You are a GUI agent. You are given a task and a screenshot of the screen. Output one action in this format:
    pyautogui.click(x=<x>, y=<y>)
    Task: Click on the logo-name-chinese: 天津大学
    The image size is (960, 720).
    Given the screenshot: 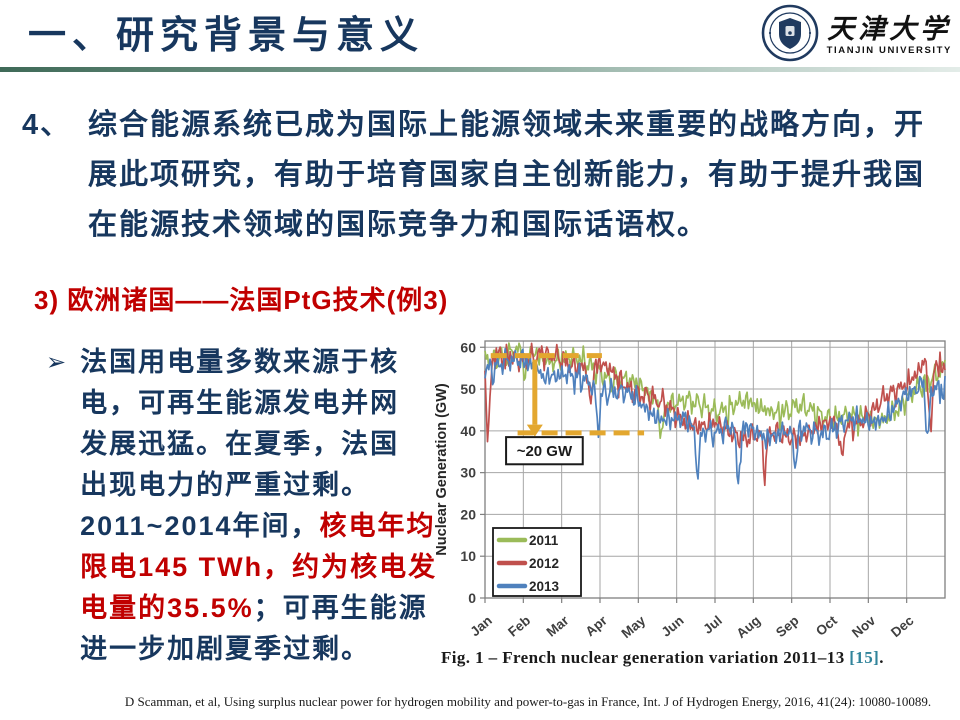 What is the action you would take?
    pyautogui.click(x=889, y=28)
    